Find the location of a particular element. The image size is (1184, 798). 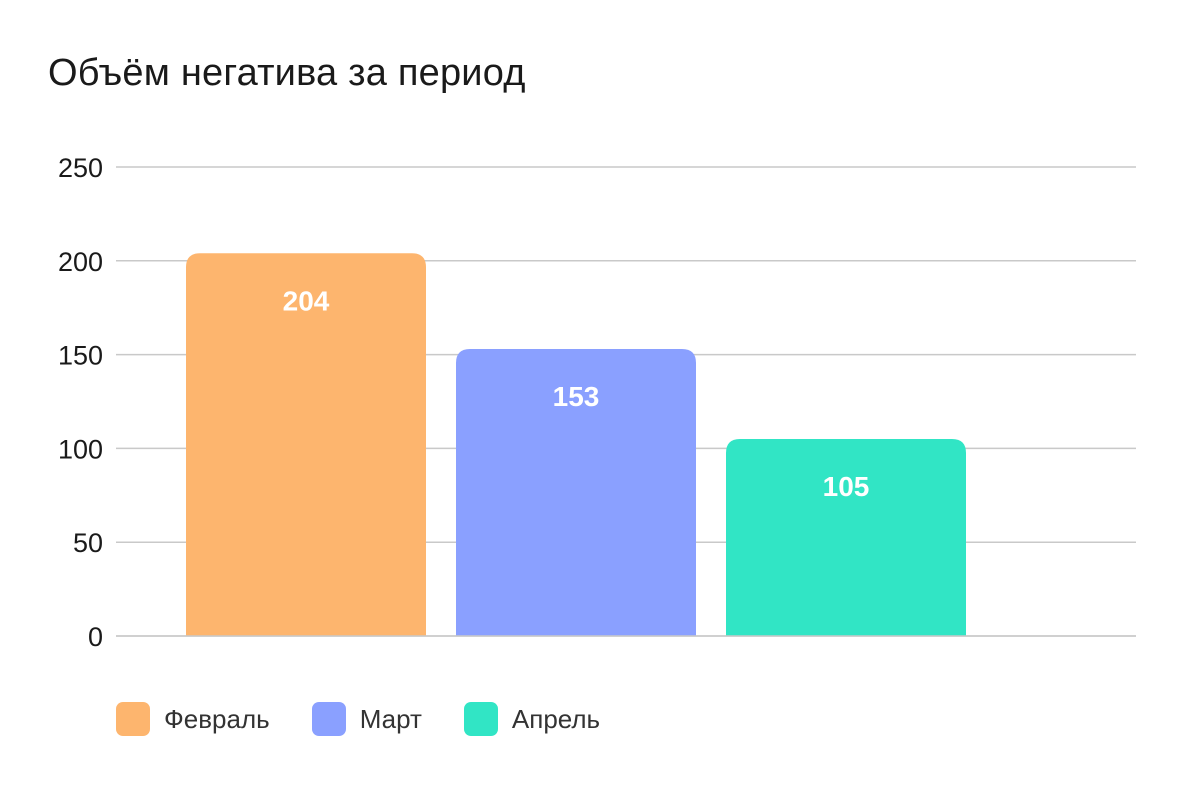

bar-value-label-2: 153 is located at coordinates (576, 396).